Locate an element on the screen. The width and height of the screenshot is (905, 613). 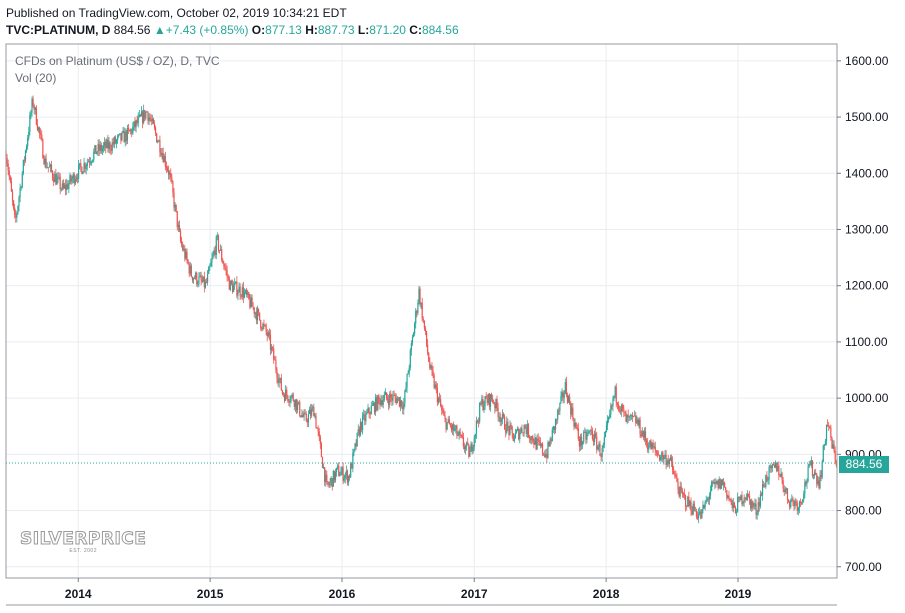
high-label: H: is located at coordinates (311, 30).